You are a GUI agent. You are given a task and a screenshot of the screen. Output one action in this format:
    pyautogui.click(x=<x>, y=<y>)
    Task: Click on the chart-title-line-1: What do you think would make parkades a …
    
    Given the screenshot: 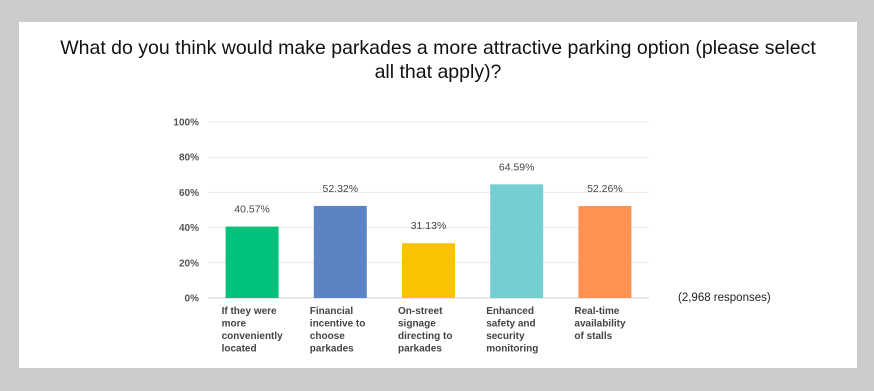 What is the action you would take?
    pyautogui.click(x=438, y=48)
    